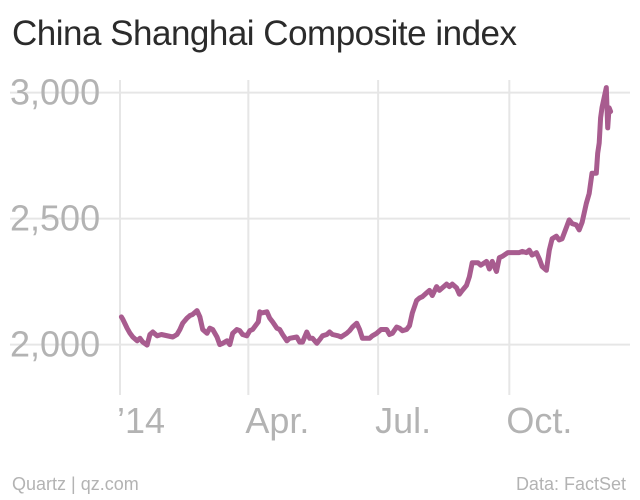 The image size is (640, 500). Describe the element at coordinates (141, 420) in the screenshot. I see `x-tick-label: ’14` at that location.